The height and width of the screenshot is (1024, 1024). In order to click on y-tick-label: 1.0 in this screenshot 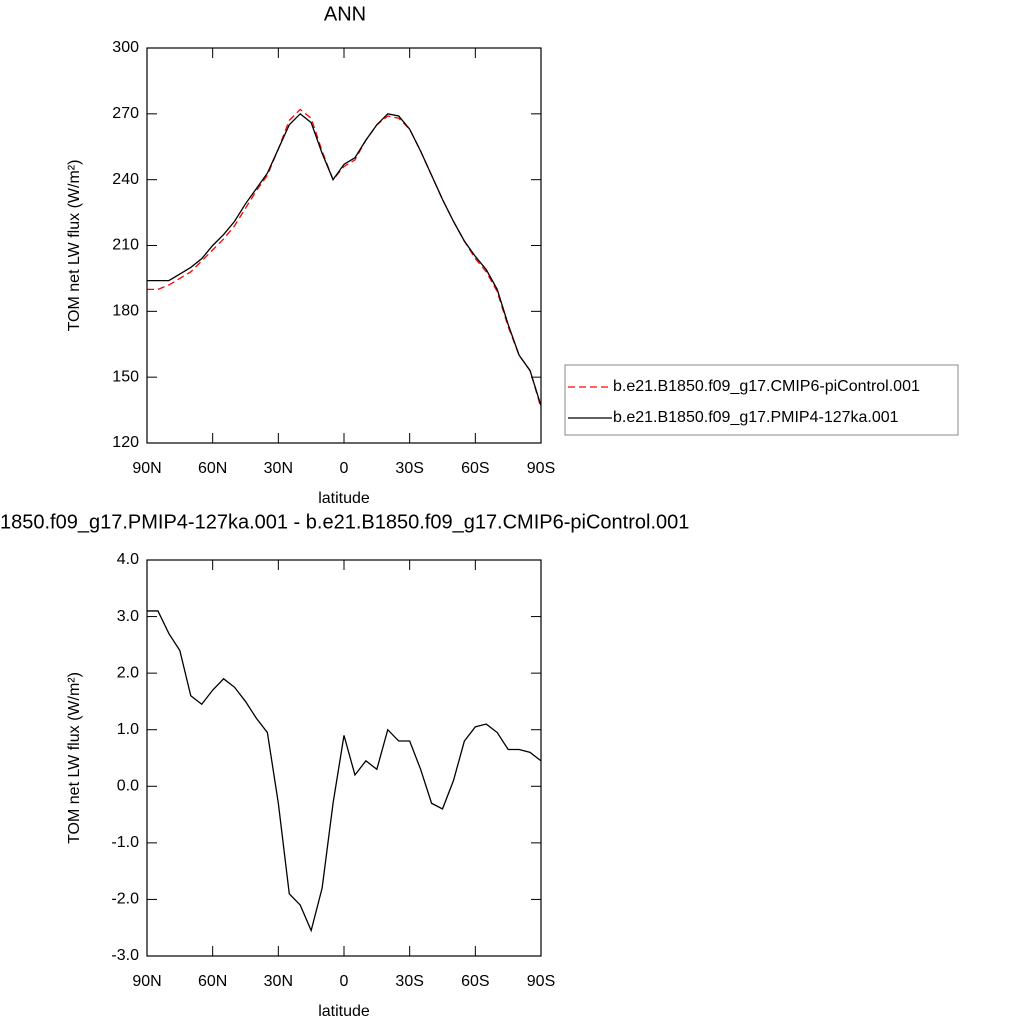, I will do `click(128, 729)`.